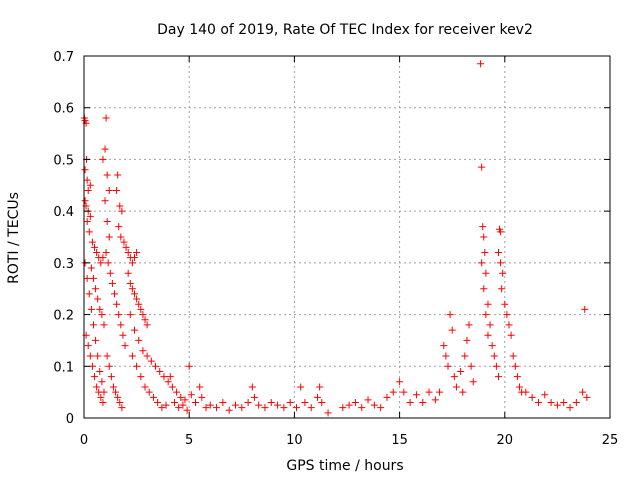 The height and width of the screenshot is (480, 640). Describe the element at coordinates (63, 109) in the screenshot. I see `y-tick-label: 0.6` at that location.